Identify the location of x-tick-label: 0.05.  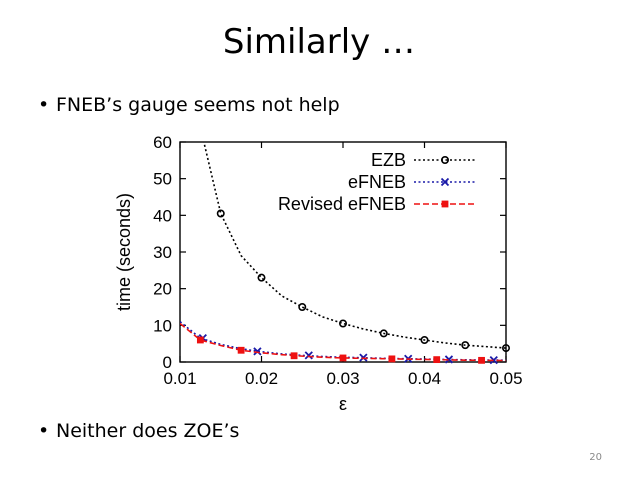
(505, 378).